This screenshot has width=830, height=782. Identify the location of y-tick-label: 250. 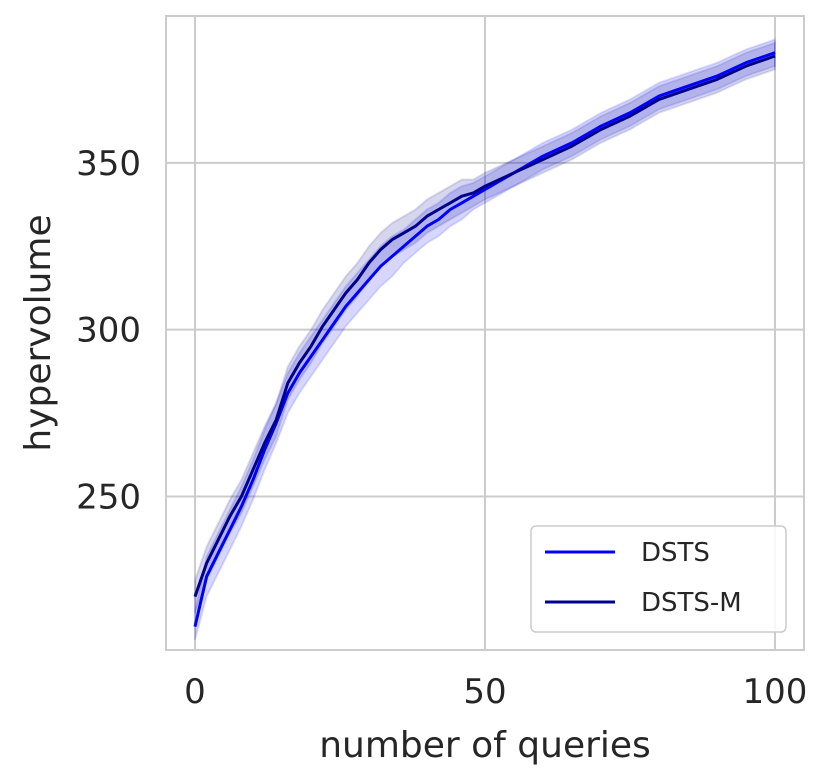
(108, 498).